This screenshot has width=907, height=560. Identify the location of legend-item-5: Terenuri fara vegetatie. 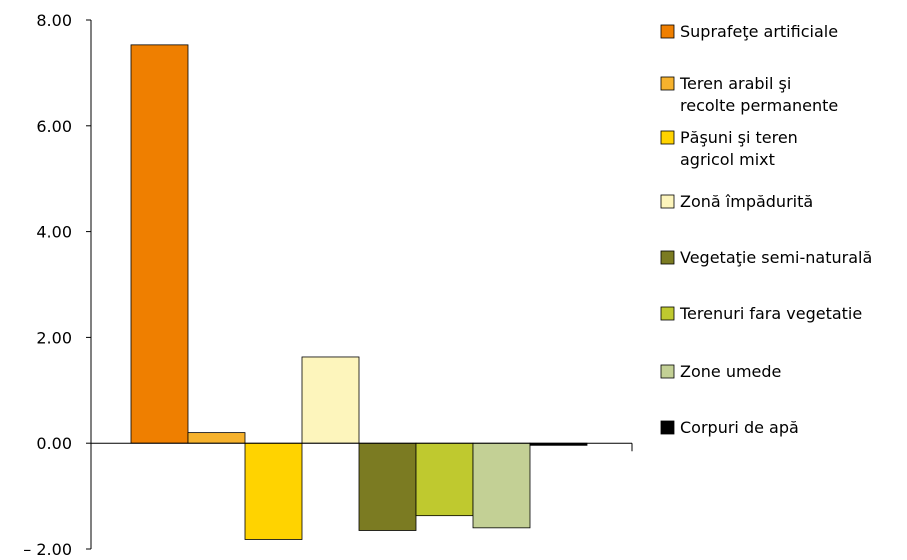
(761, 313).